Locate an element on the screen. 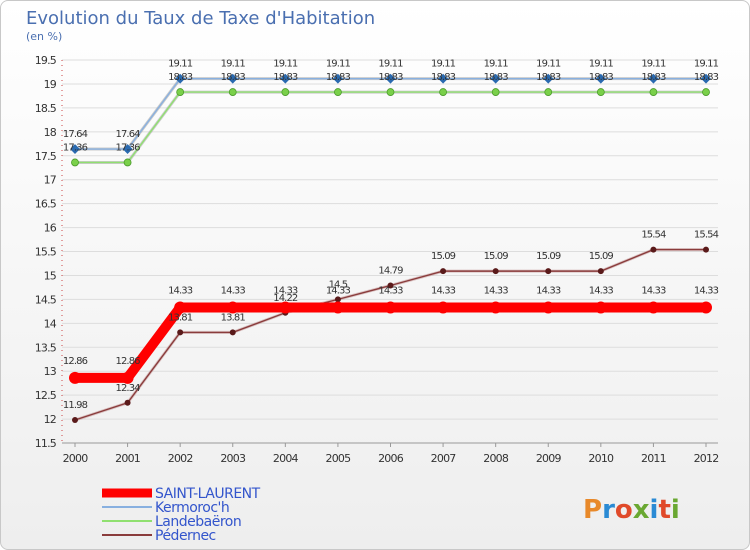 The width and height of the screenshot is (750, 550). y-tick-label: 17.5 is located at coordinates (46, 156).